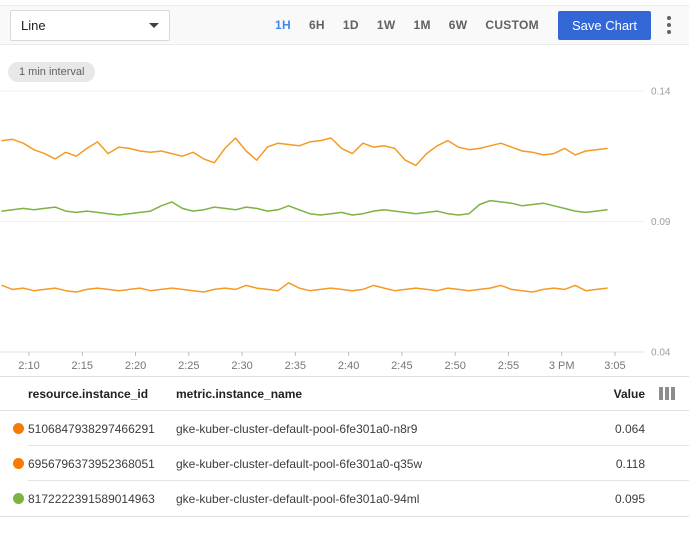  I want to click on x-axis-label: 2:15, so click(82, 366).